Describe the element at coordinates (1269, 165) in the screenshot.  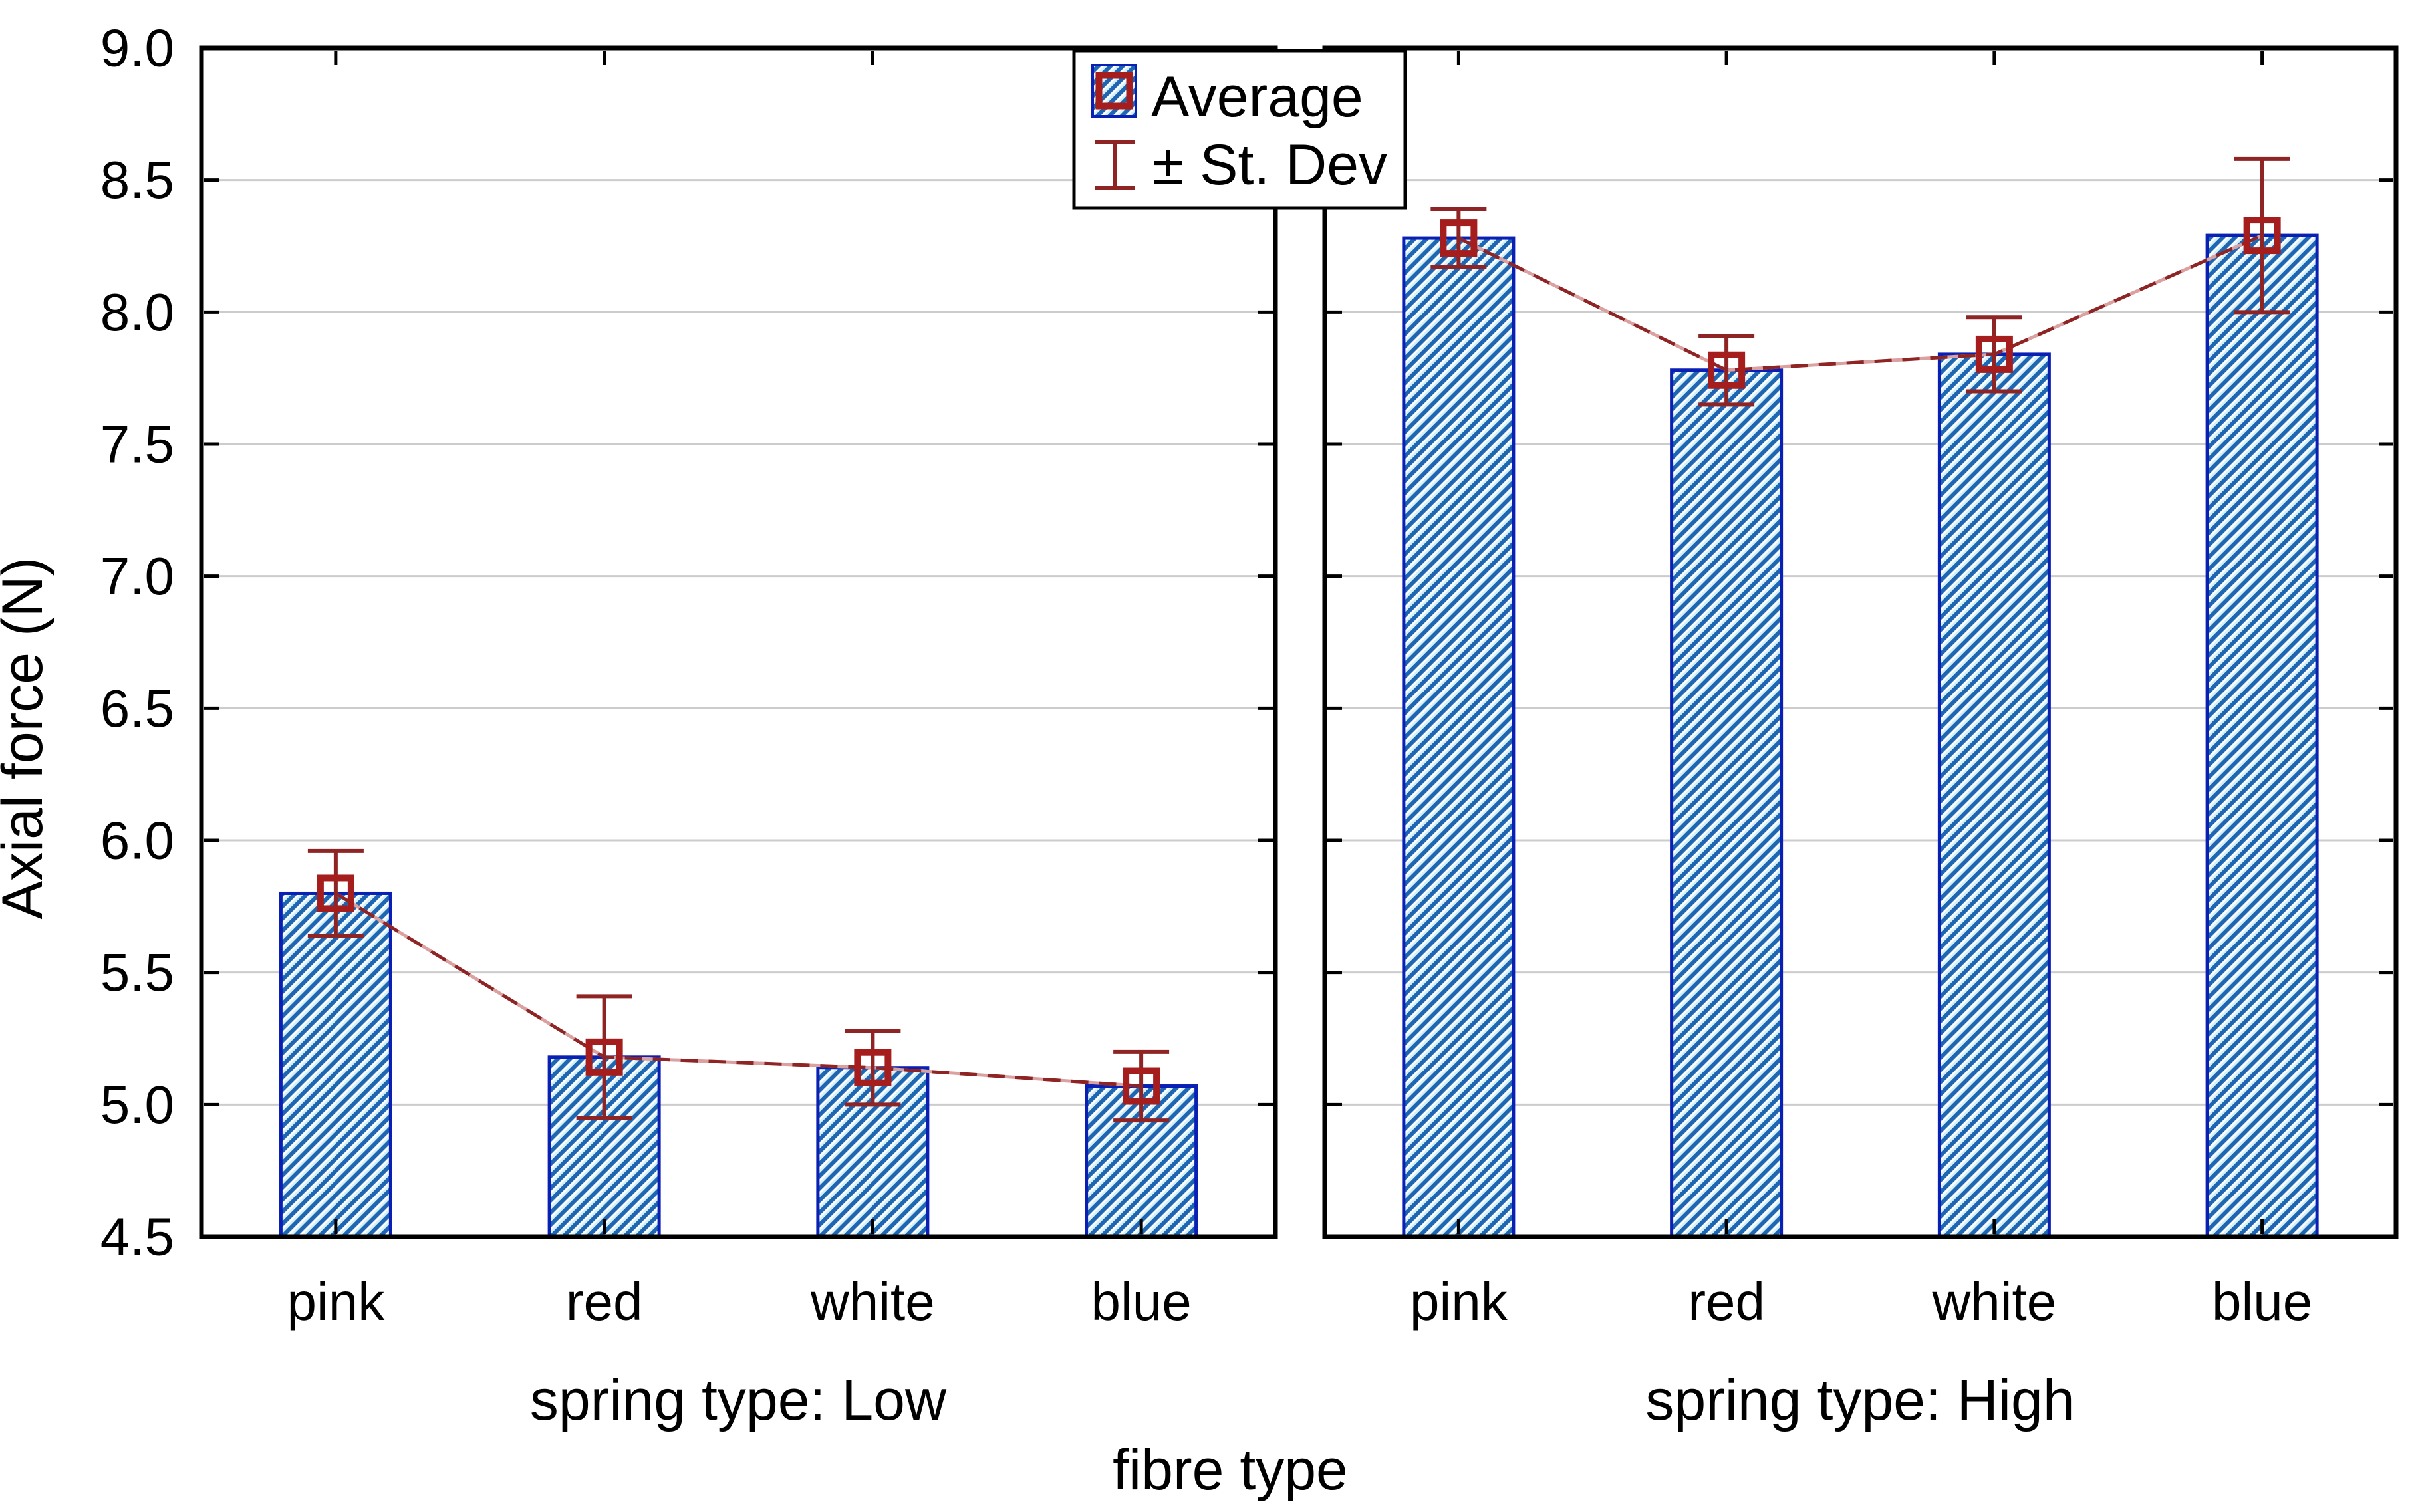
I see `legend-label-stdev: ± St. Dev` at that location.